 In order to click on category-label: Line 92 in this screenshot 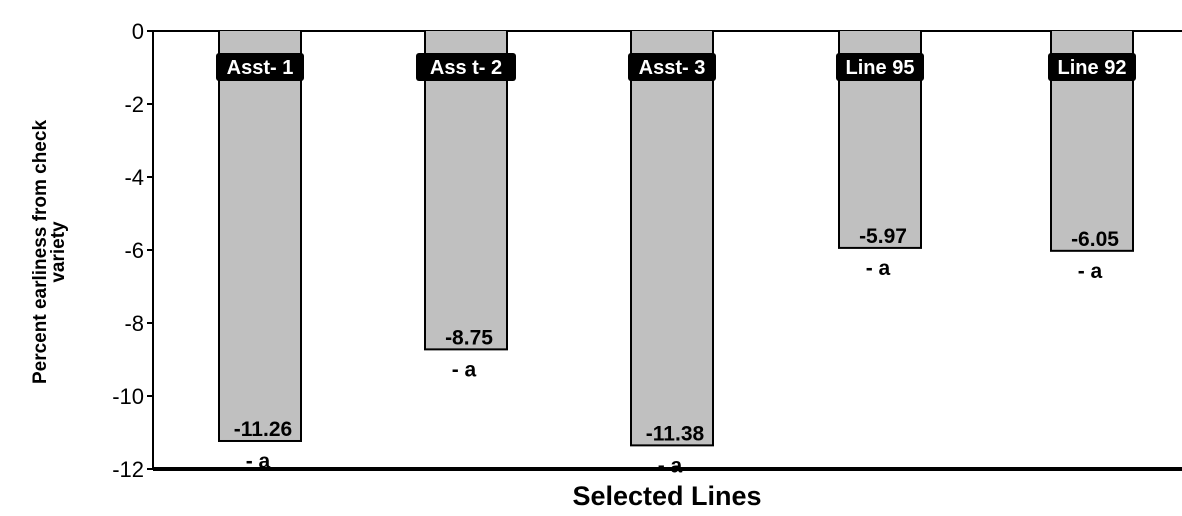, I will do `click(1092, 68)`.